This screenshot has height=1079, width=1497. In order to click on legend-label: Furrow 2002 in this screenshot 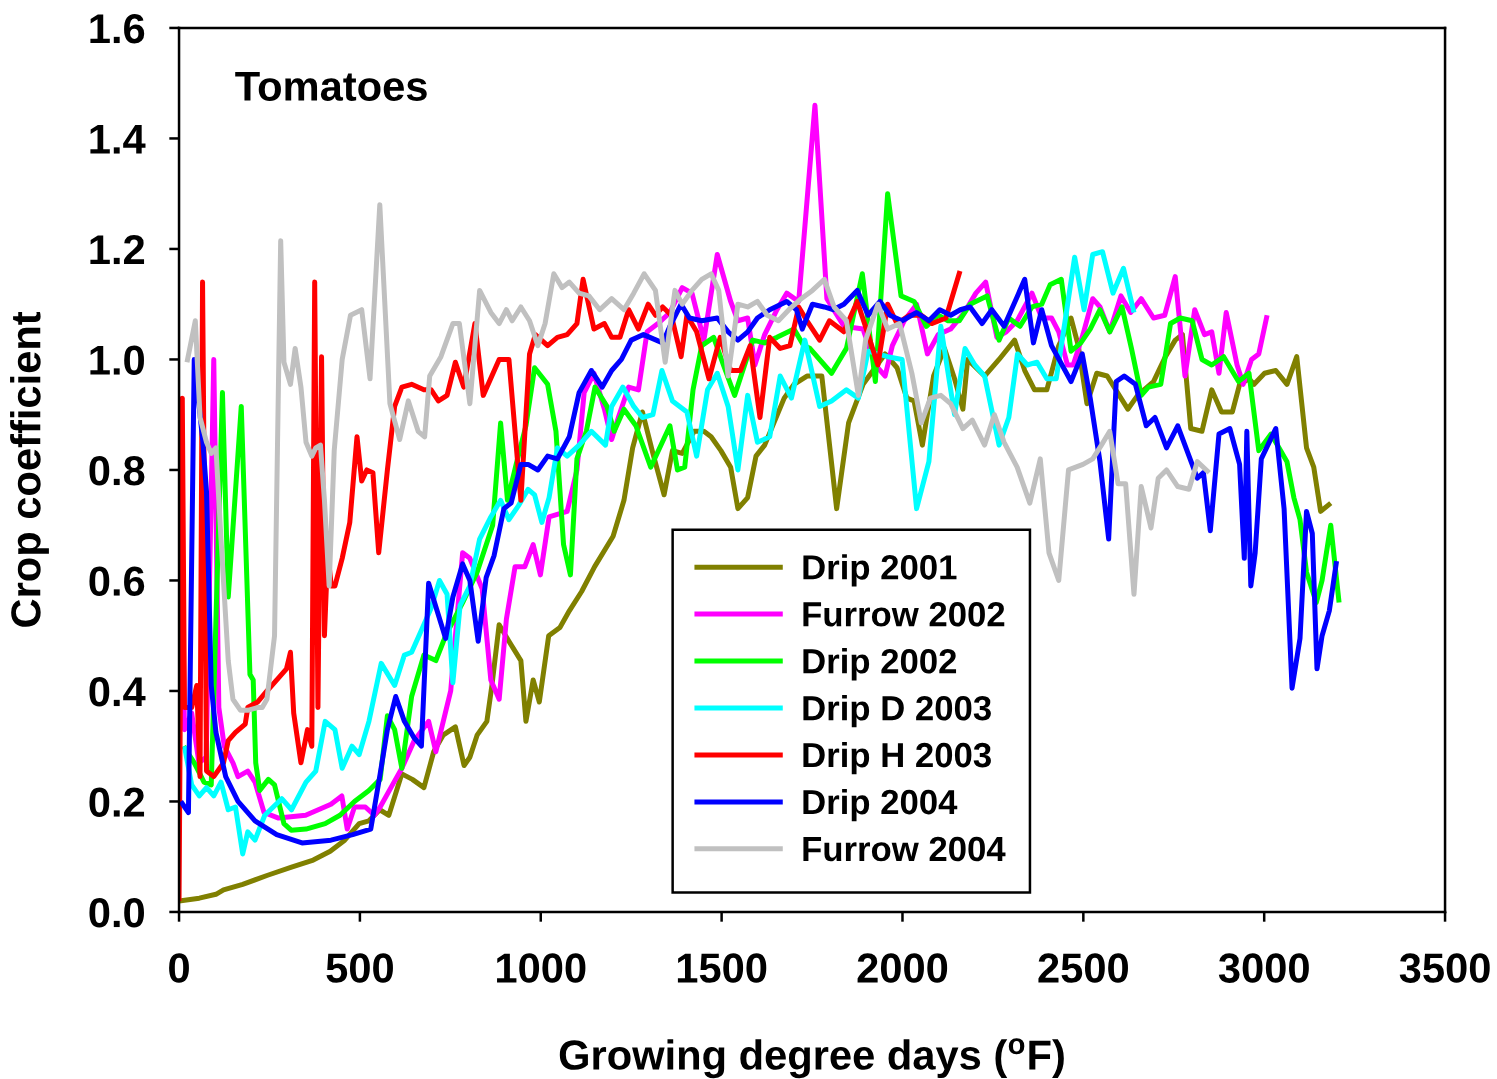, I will do `click(904, 614)`.